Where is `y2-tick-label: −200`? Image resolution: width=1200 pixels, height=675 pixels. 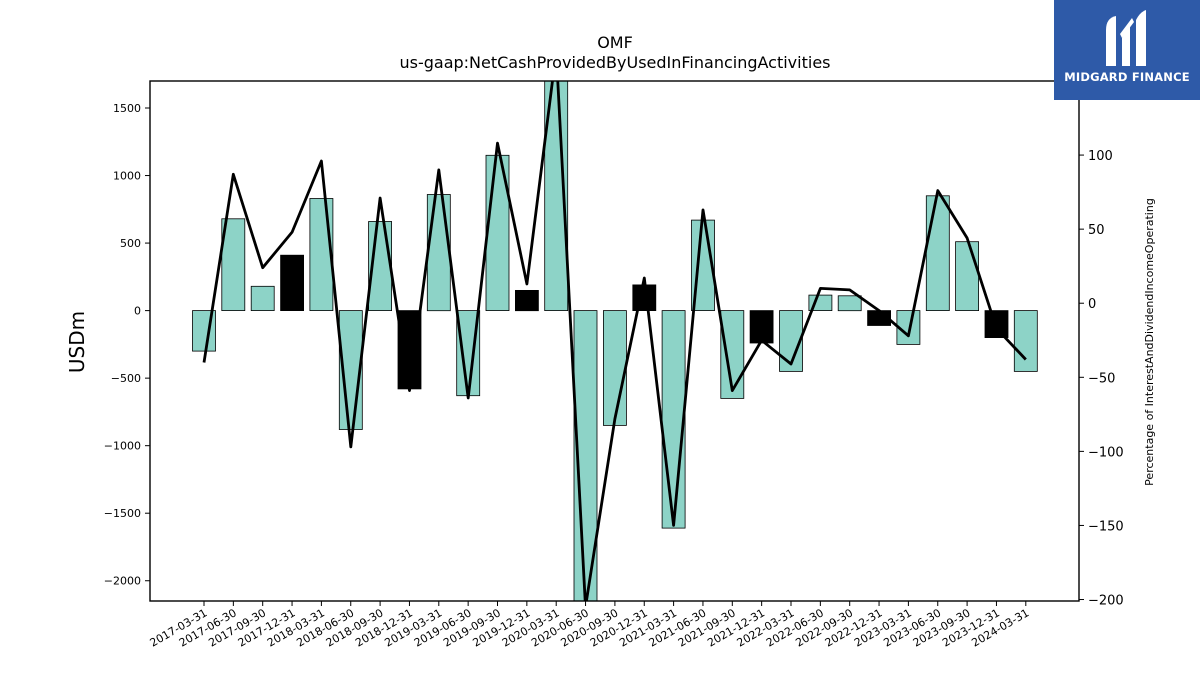
y2-tick-label: −200 is located at coordinates (1106, 601).